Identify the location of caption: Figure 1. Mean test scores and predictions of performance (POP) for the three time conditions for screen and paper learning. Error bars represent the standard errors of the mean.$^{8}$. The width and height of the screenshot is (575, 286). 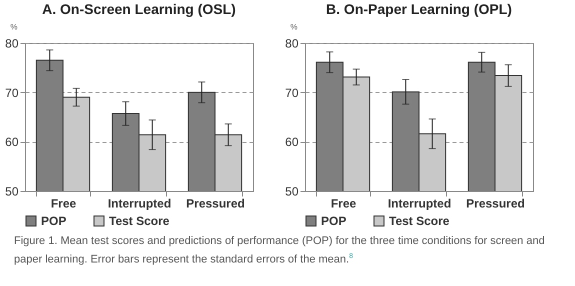
(280, 251).